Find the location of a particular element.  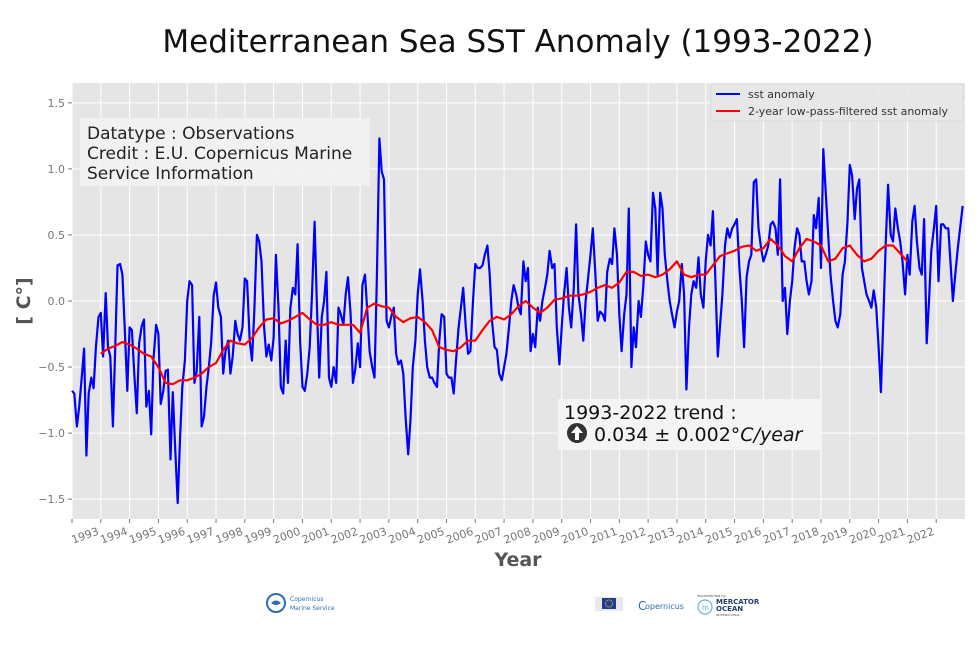

mercator-text-2: OCEAN is located at coordinates (729, 609).